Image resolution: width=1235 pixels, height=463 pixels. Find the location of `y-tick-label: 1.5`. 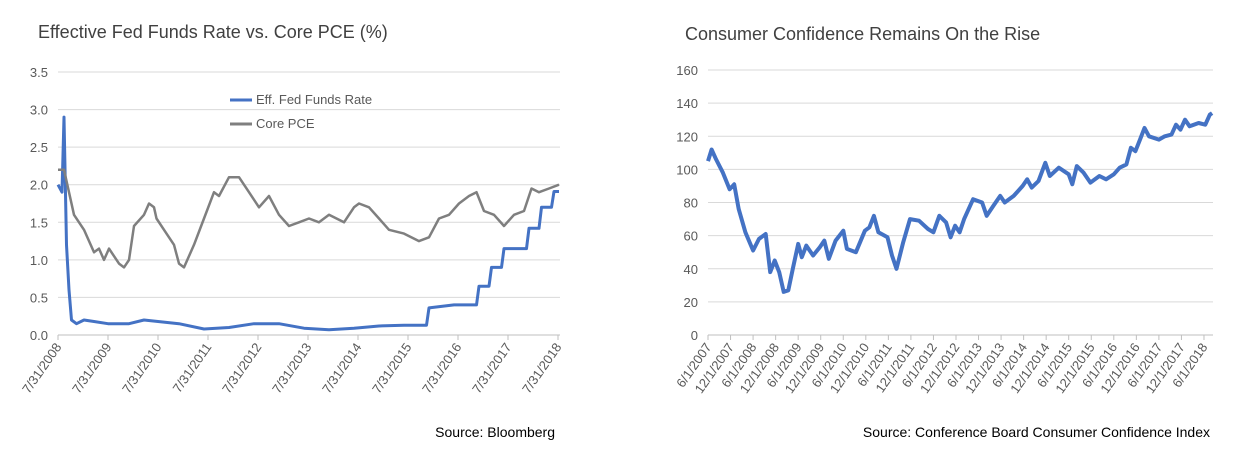

y-tick-label: 1.5 is located at coordinates (39, 222).